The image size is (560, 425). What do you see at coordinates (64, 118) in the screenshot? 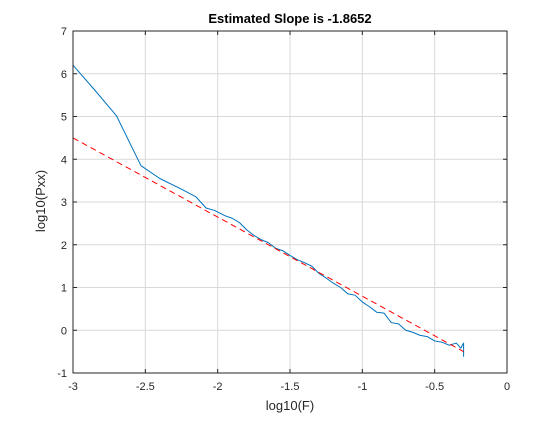
I see `y-tick-label: 5` at bounding box center [64, 118].